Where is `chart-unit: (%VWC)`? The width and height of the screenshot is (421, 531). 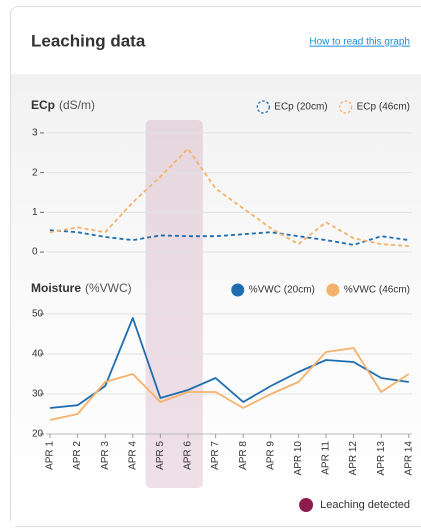 chart-unit: (%VWC) is located at coordinates (108, 288).